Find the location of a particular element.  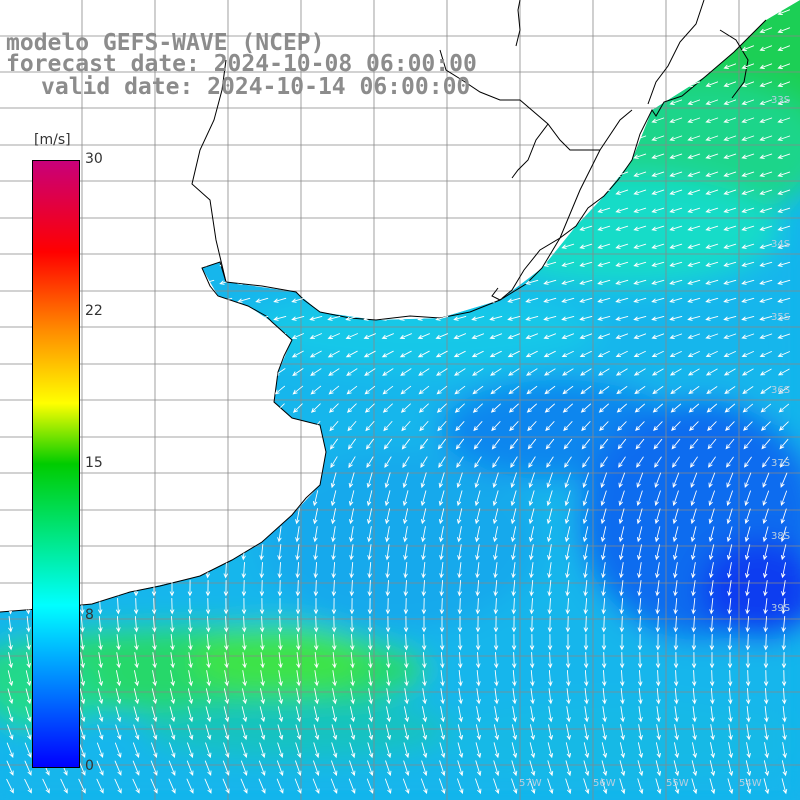

lat-label-37s: 37S is located at coordinates (781, 463).